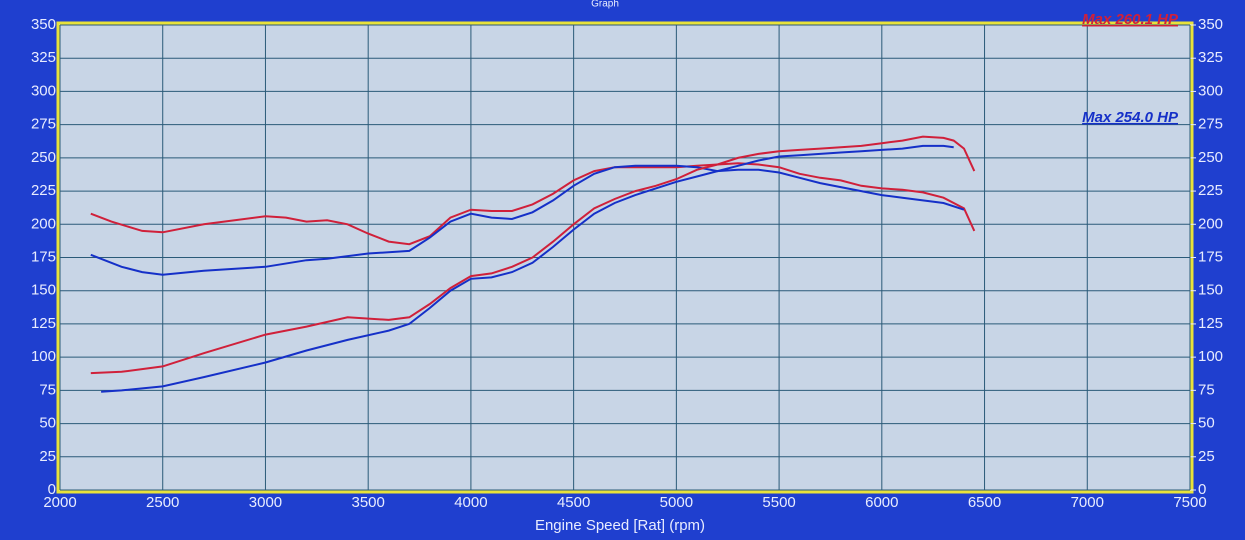 The width and height of the screenshot is (1245, 540). Describe the element at coordinates (1210, 190) in the screenshot. I see `y2-tick-label: 225` at that location.